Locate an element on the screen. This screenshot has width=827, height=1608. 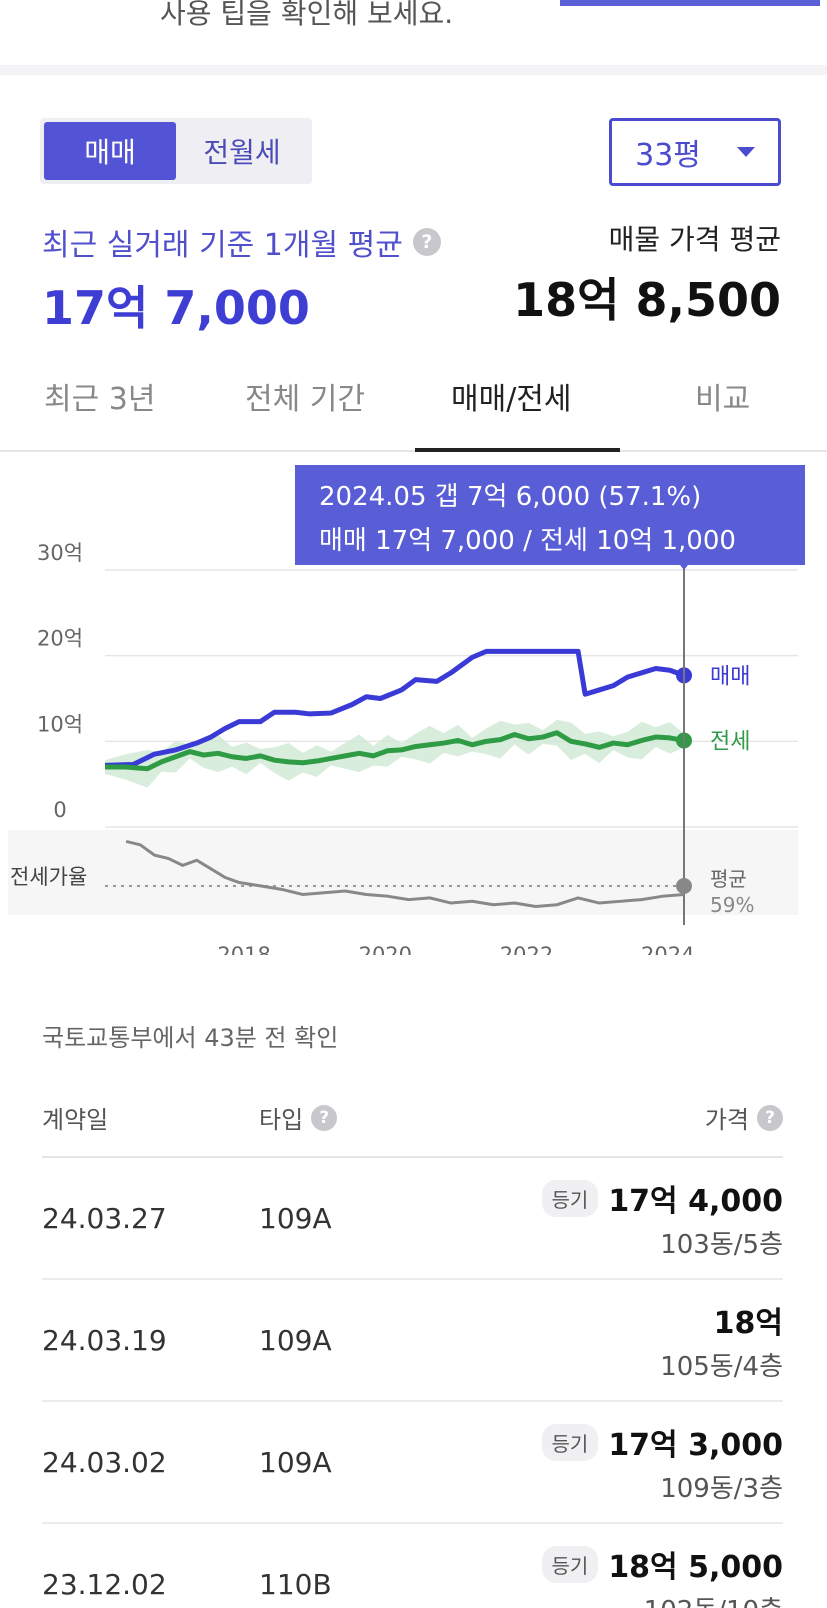
table-row: 24.03.19 109A 18억 105동/4층 is located at coordinates (412, 1341).